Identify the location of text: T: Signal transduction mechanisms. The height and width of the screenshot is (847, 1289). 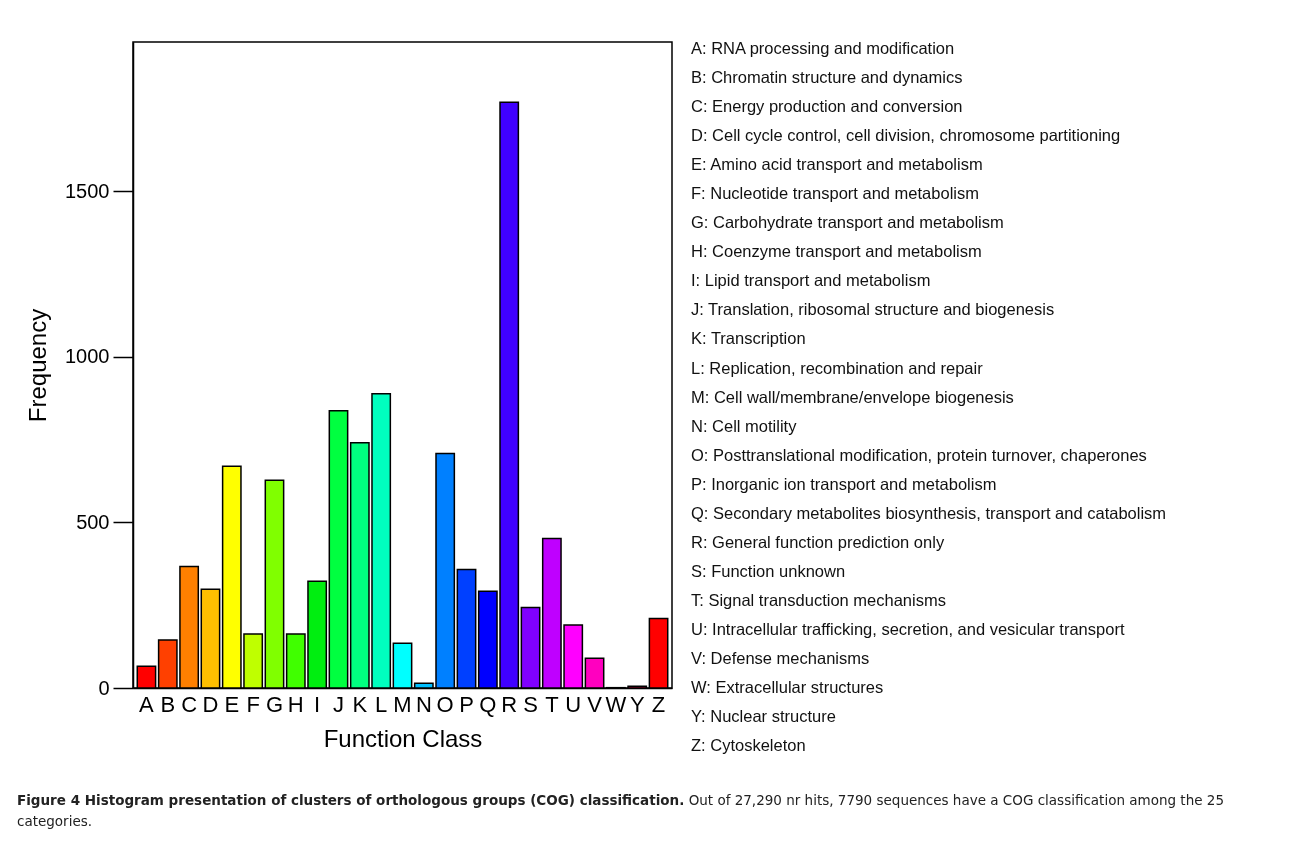
(819, 600).